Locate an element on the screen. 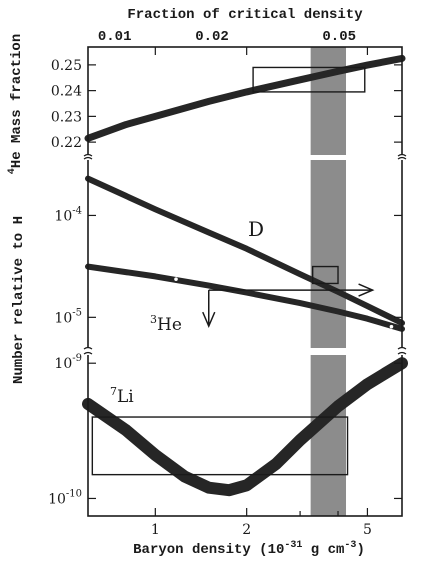 This screenshot has height=562, width=433. top-axis-title: Fraction of critical density is located at coordinates (245, 15).